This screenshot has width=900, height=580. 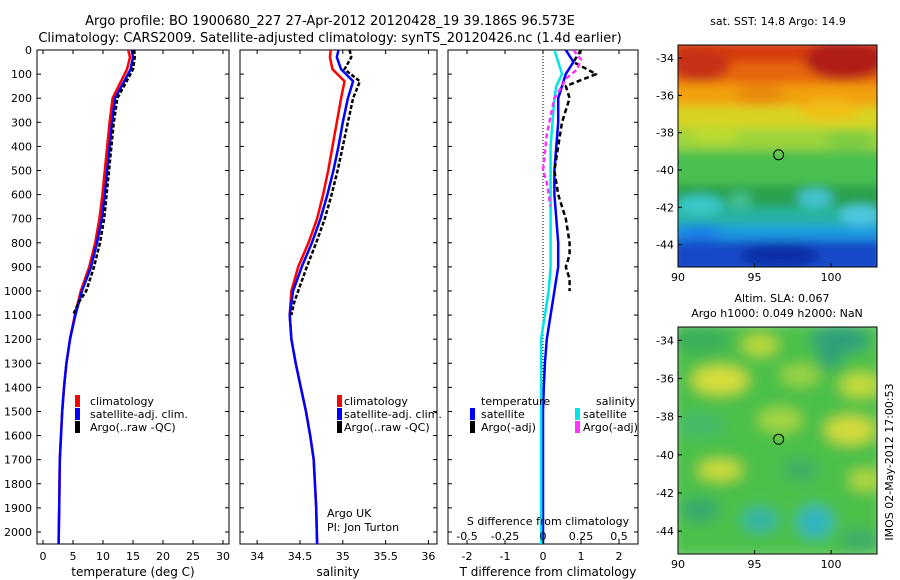 I want to click on series-line-temperature-argo-adj-, so click(x=575, y=170).